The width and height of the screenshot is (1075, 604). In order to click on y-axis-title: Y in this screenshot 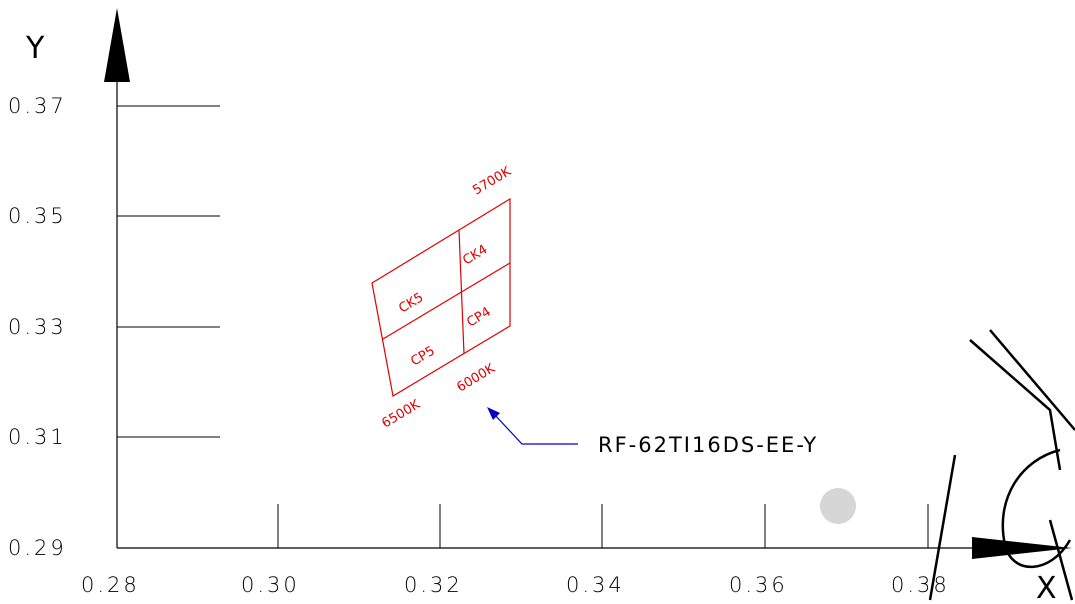, I will do `click(35, 48)`.